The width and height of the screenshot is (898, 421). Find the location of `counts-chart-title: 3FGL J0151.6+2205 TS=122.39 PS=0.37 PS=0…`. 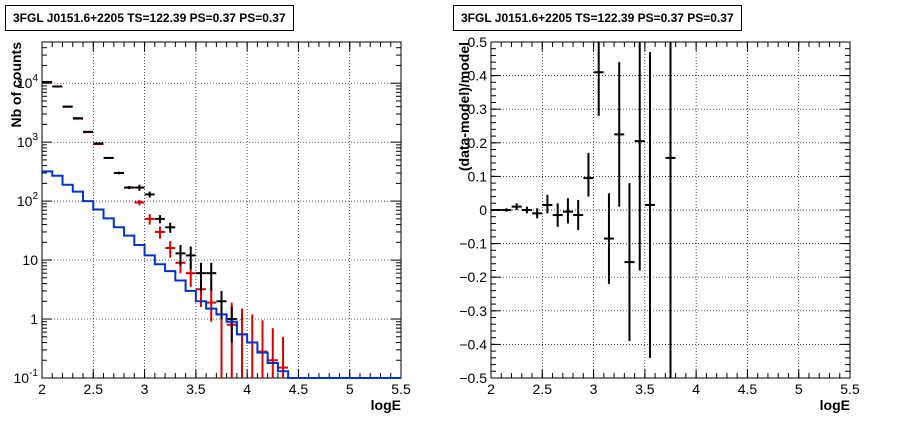

counts-chart-title: 3FGL J0151.6+2205 TS=122.39 PS=0.37 PS=0… is located at coordinates (149, 18).